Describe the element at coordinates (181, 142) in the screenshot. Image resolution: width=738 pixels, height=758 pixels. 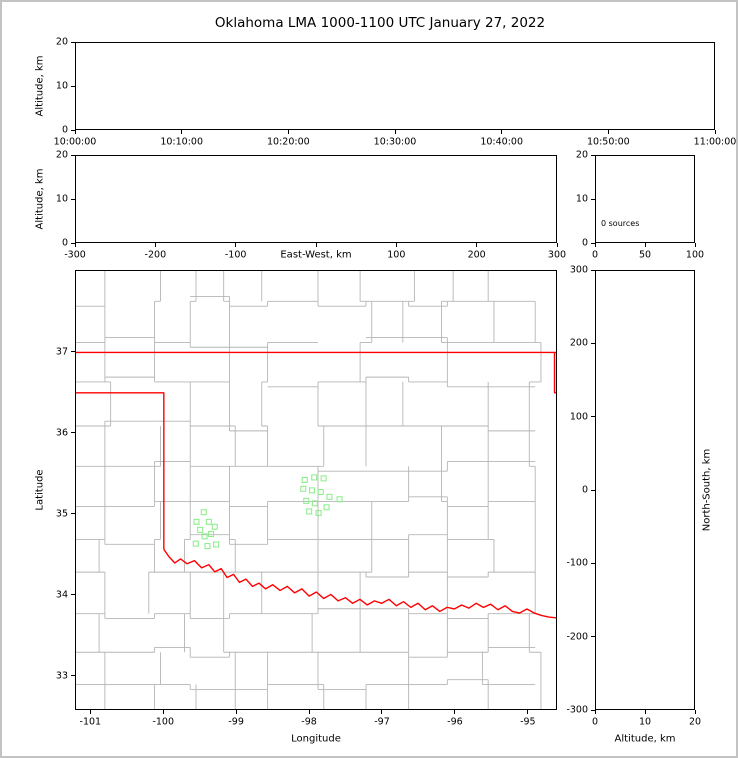
I see `tick-label: 10:10:00` at that location.